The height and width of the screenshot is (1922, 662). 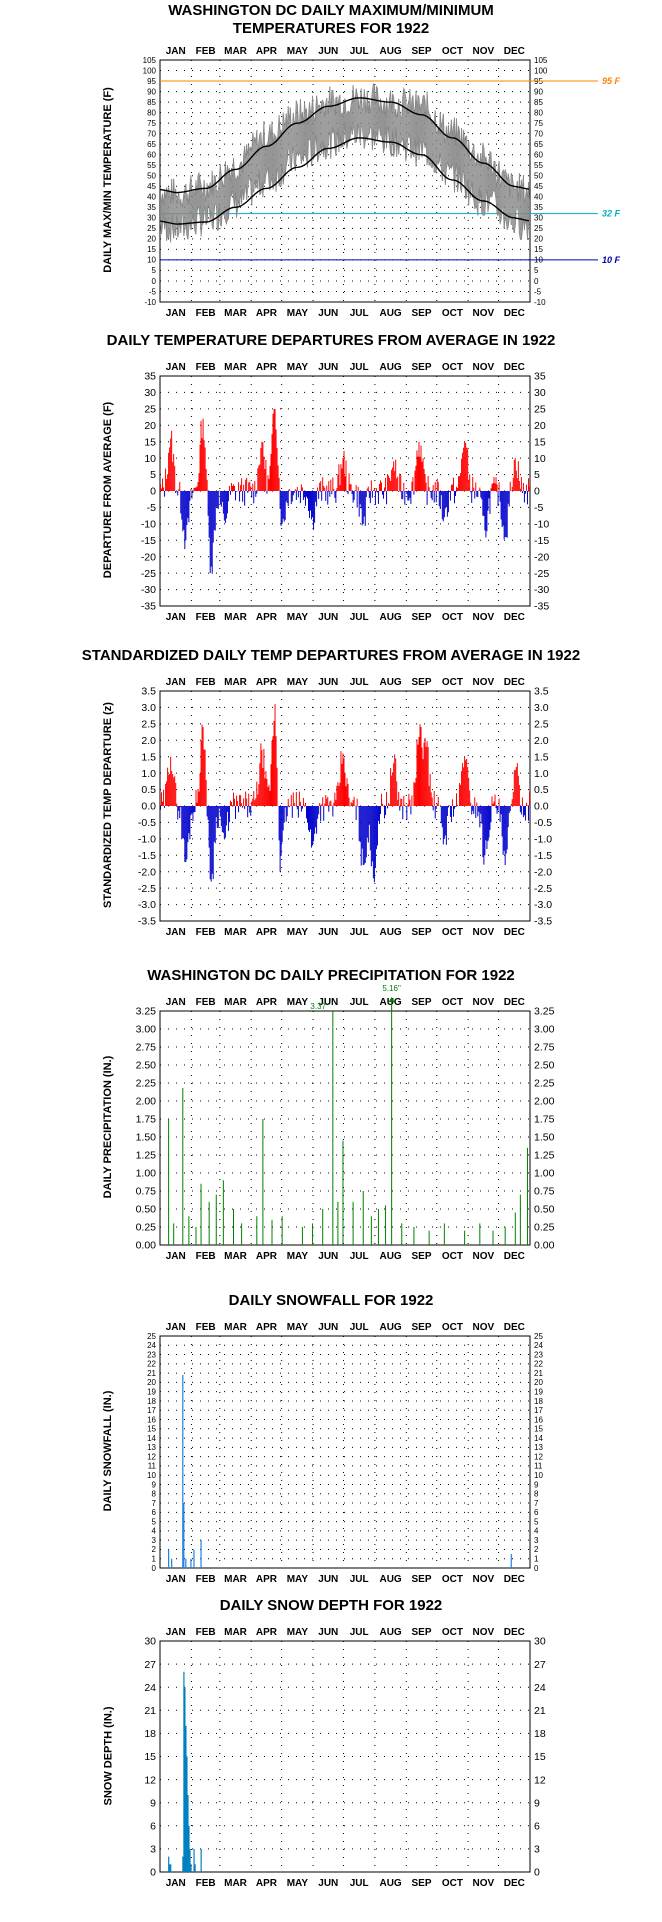 What do you see at coordinates (206, 51) in the screenshot?
I see `month-label-top: FEB` at bounding box center [206, 51].